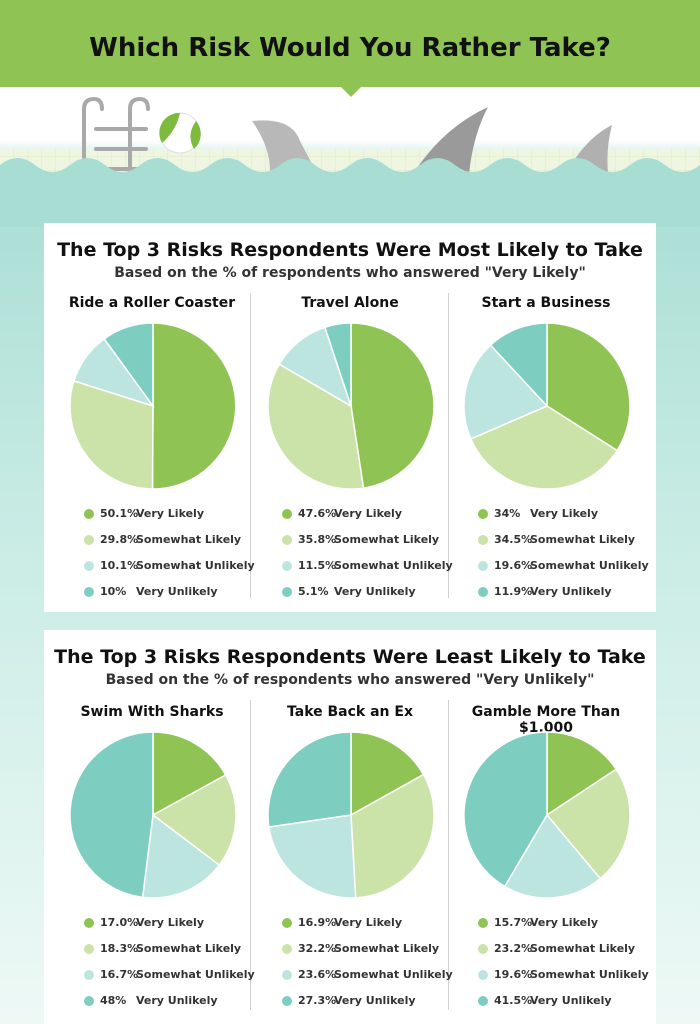 Image resolution: width=700 pixels, height=1024 pixels. Describe the element at coordinates (513, 565) in the screenshot. I see `legend-percent: 19.6%` at that location.